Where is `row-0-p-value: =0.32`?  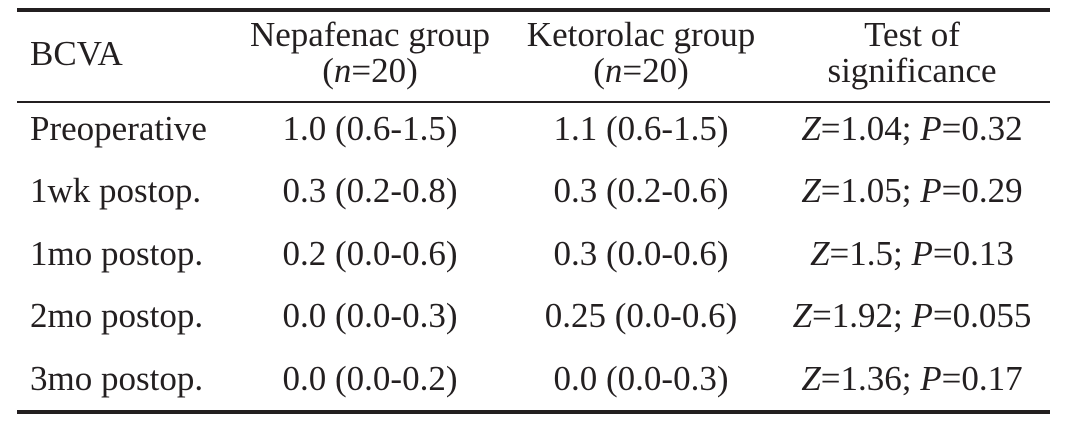
row-0-p-value: =0.32 is located at coordinates (982, 128).